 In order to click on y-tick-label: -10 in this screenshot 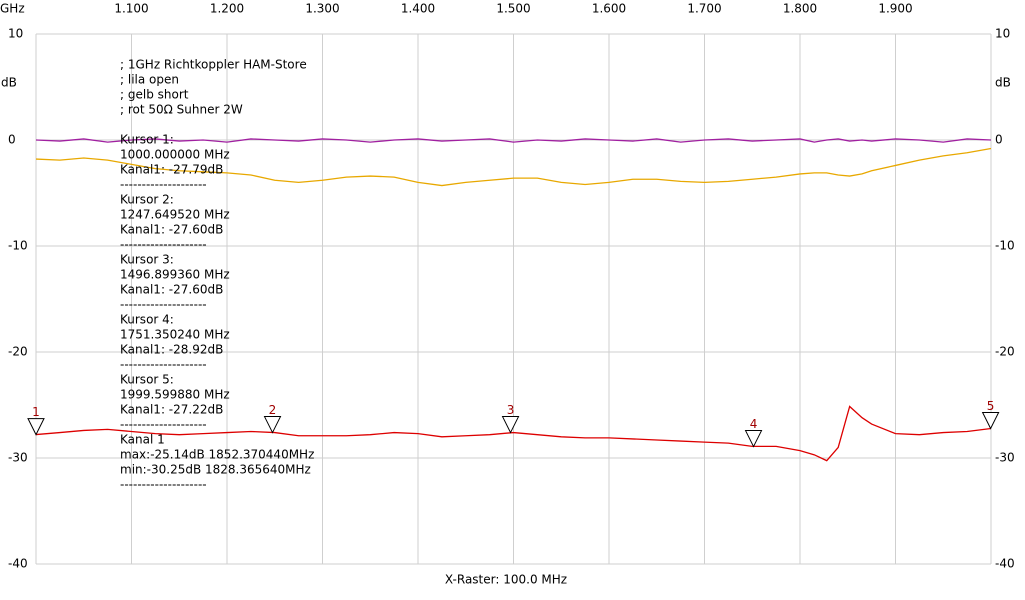, I will do `click(18, 246)`.